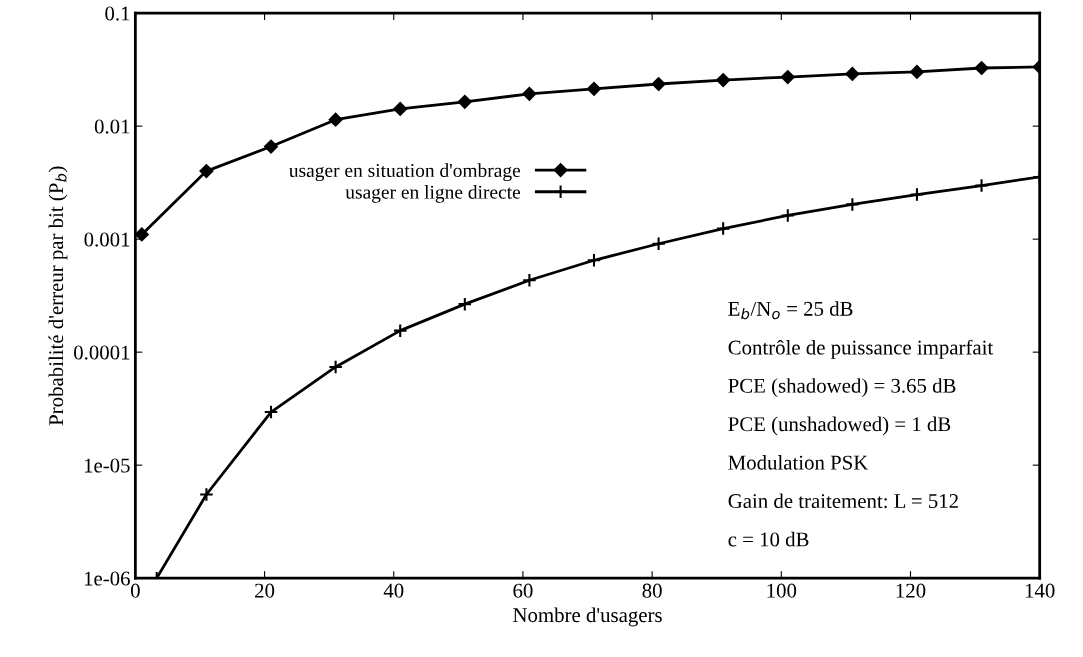 The height and width of the screenshot is (657, 1083). What do you see at coordinates (58, 296) in the screenshot?
I see `y-axis-title: Probabilité d'erreur par bit (P$_{b}$)` at bounding box center [58, 296].